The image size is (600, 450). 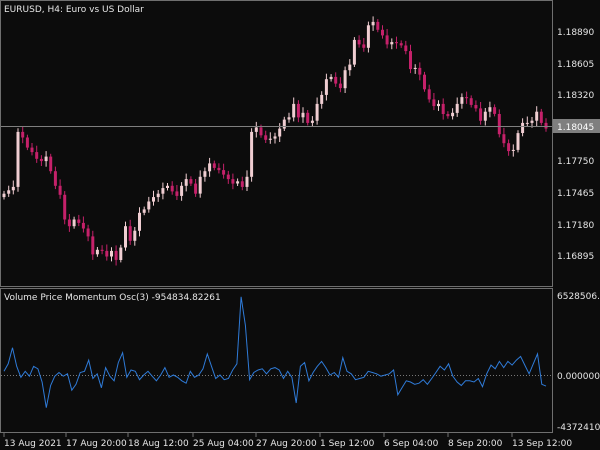 I want to click on price-tick: 1.17465, so click(x=575, y=194).